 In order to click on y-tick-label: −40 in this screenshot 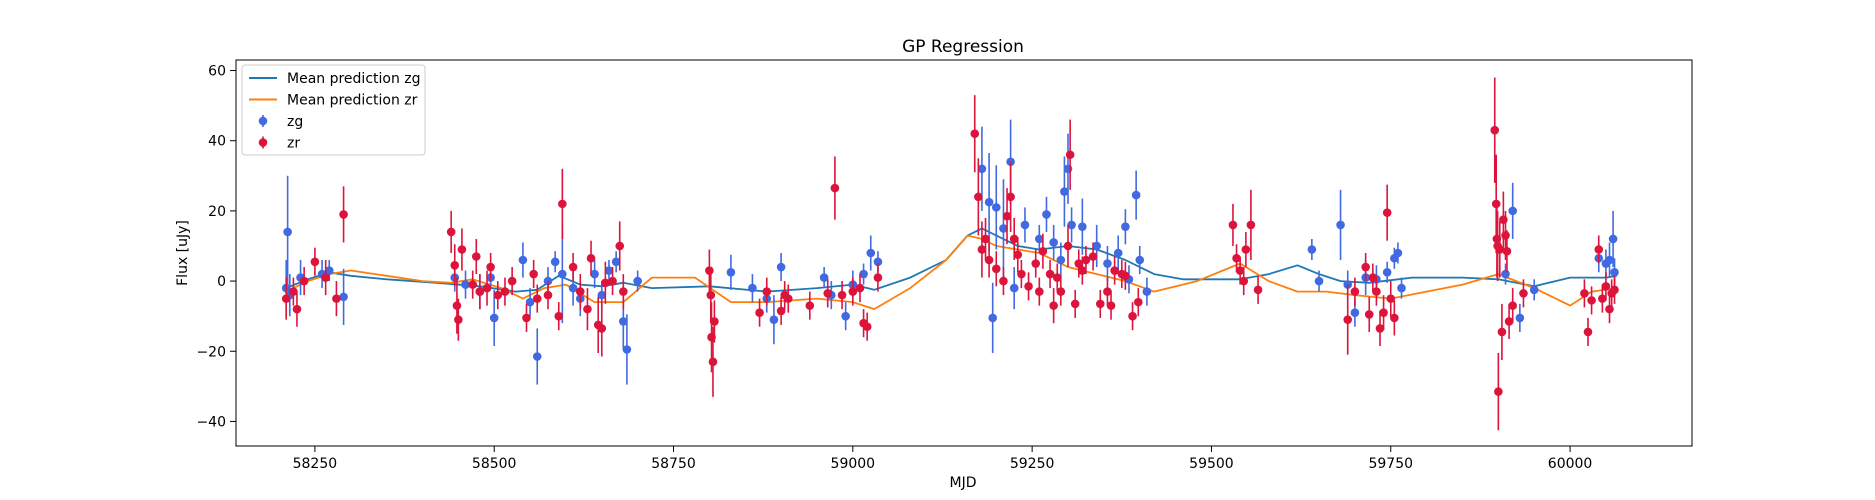, I will do `click(211, 422)`.